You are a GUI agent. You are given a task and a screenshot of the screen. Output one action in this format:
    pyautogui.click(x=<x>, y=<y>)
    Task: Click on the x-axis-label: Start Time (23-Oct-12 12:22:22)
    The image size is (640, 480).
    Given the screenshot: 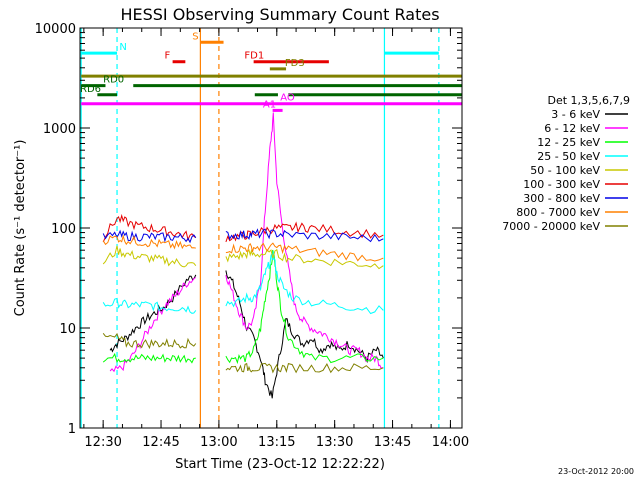 What is the action you would take?
    pyautogui.click(x=280, y=464)
    